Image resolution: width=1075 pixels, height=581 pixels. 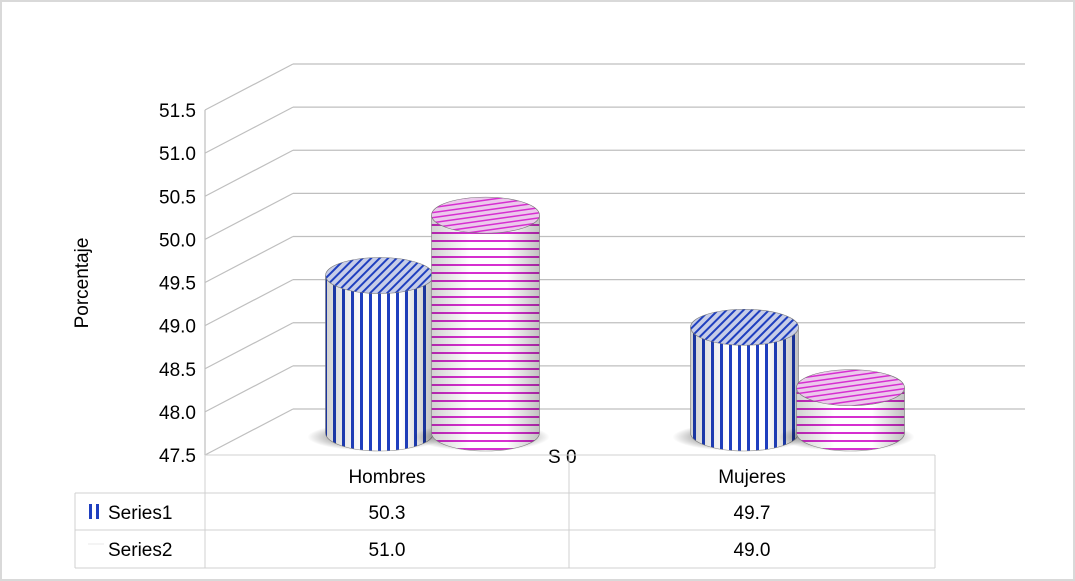 I want to click on bar-mujeres-series1, so click(x=740, y=380).